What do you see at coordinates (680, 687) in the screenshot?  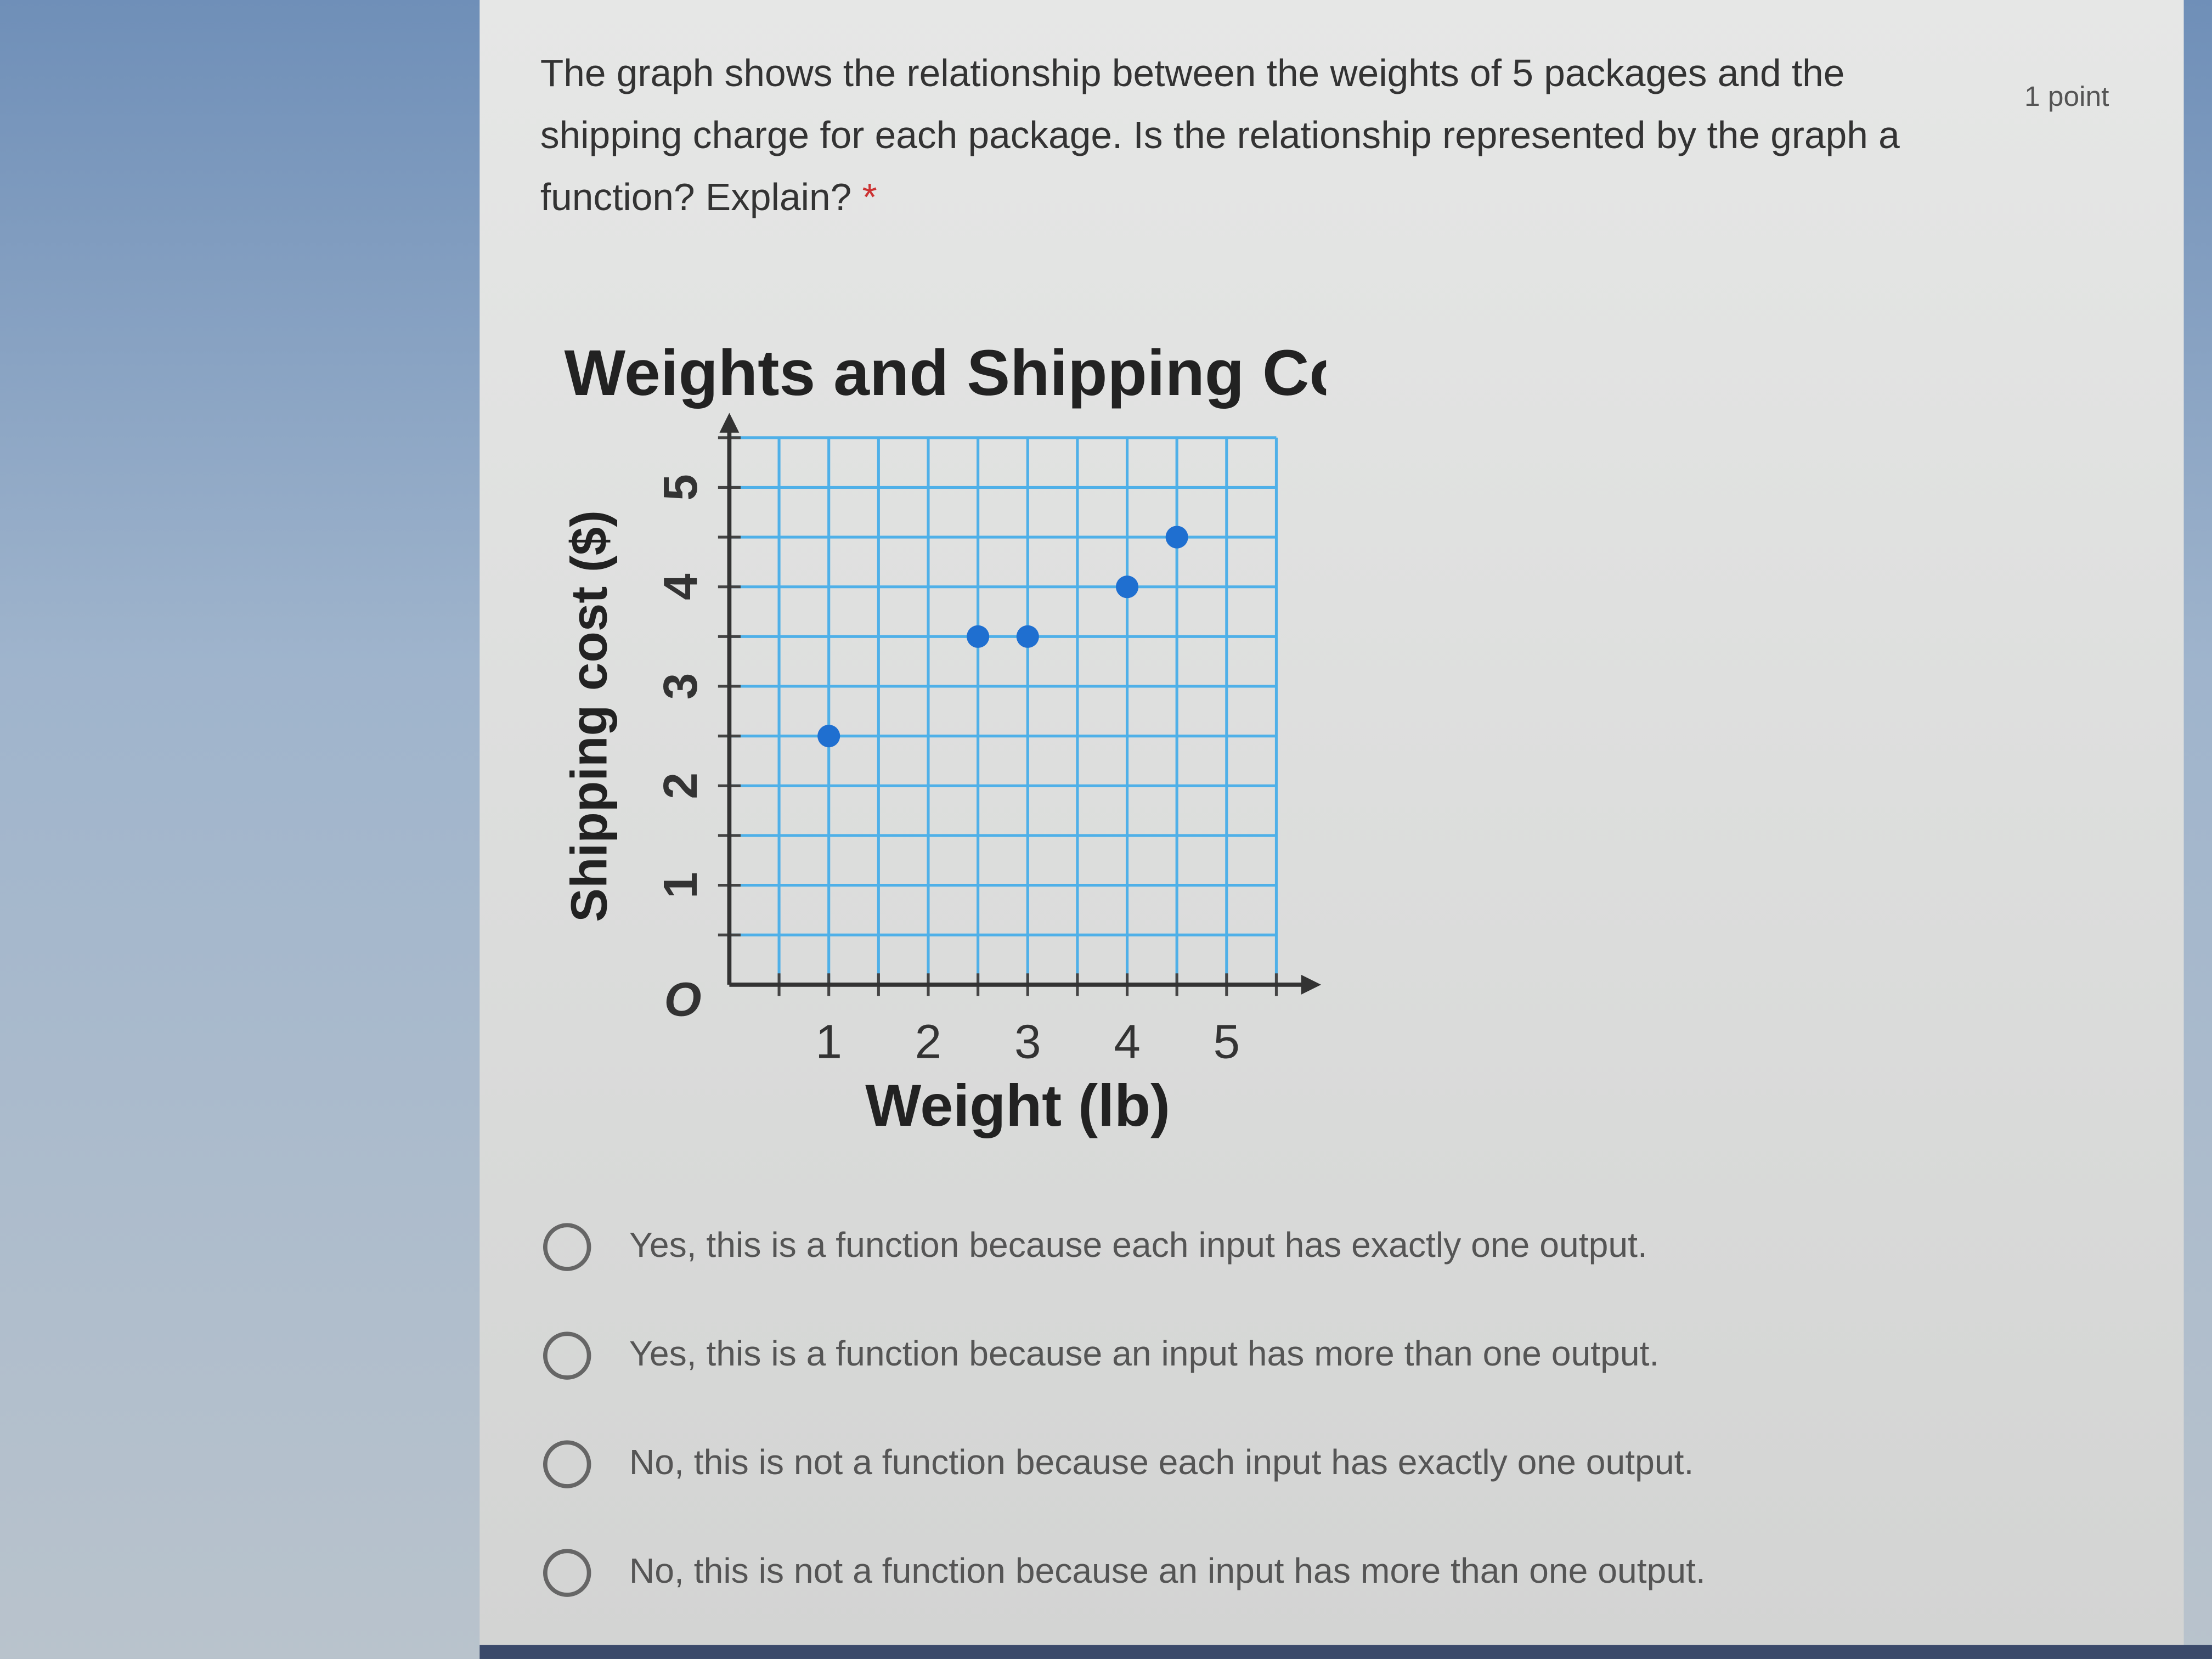 I see `y-tick-label: 3` at bounding box center [680, 687].